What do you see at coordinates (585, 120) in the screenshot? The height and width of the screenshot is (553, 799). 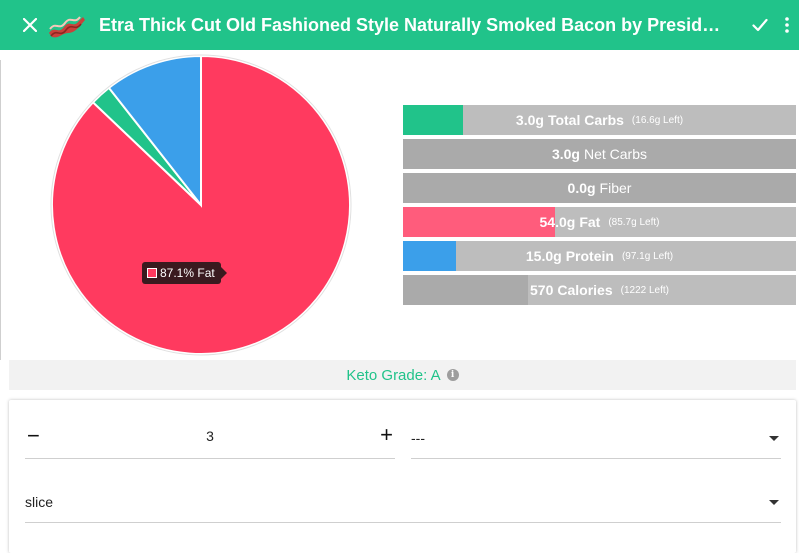 I see `bar-label: Total Carbs` at bounding box center [585, 120].